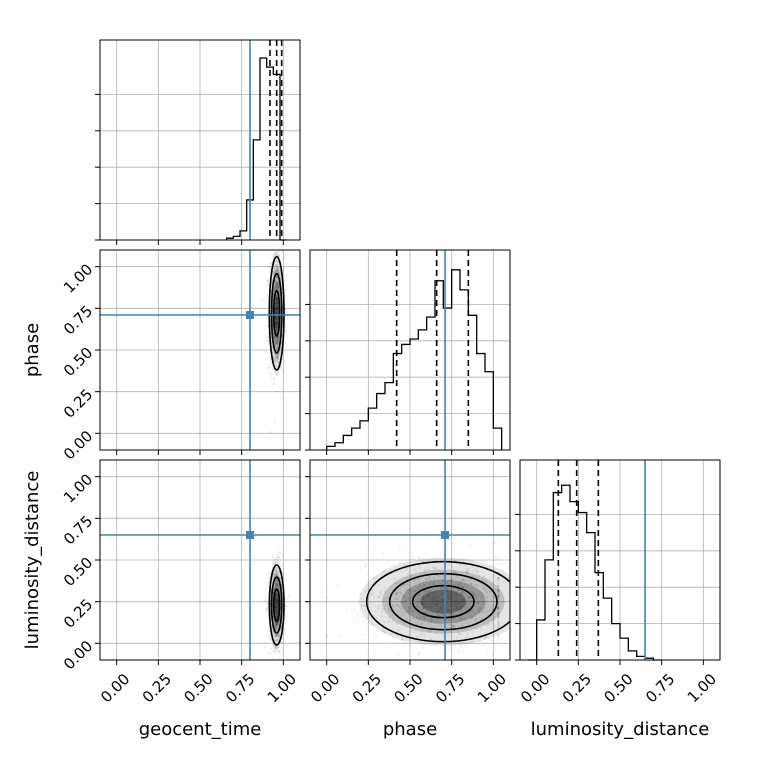 The height and width of the screenshot is (760, 760). What do you see at coordinates (78, 572) in the screenshot?
I see `y-tick-label: 0.50` at bounding box center [78, 572].